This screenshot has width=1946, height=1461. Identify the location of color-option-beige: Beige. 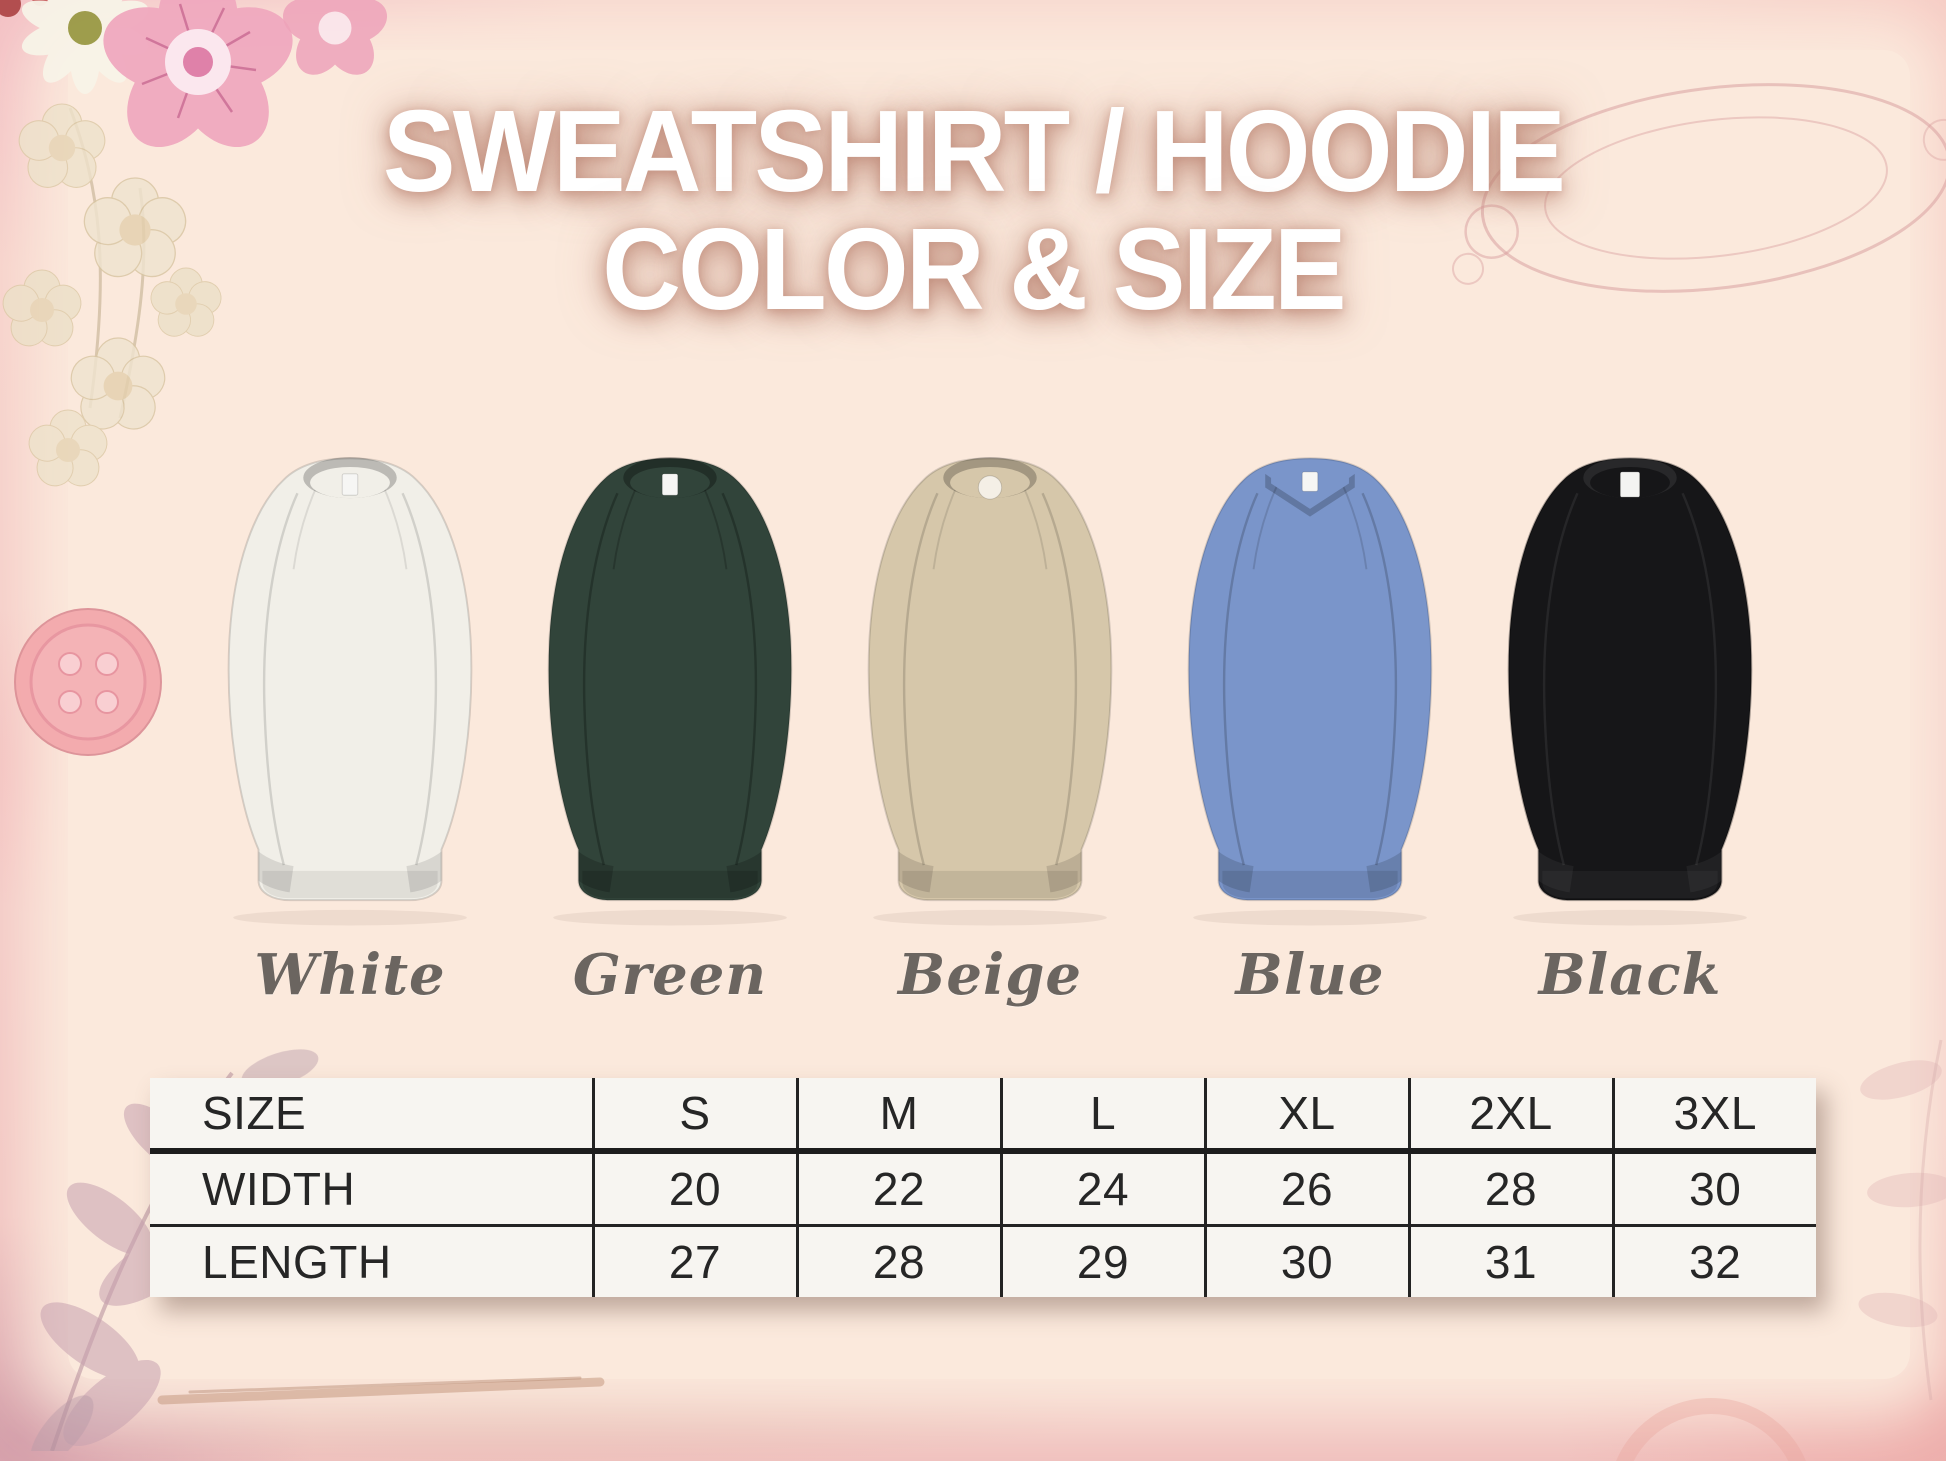
(990, 722).